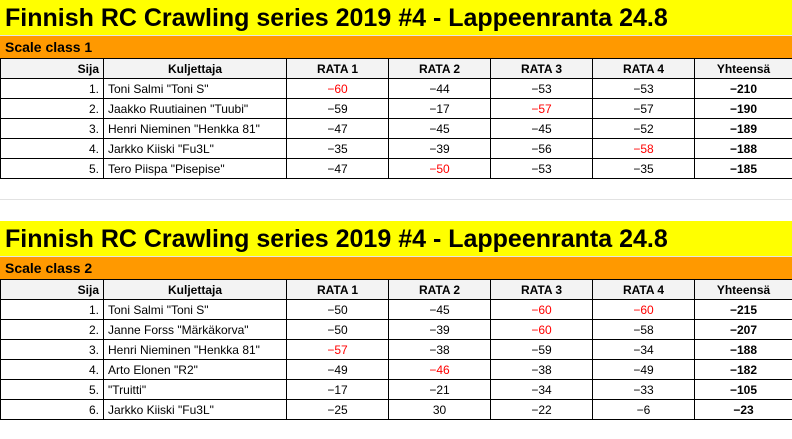 This screenshot has width=792, height=439. What do you see at coordinates (439, 168) in the screenshot?
I see `rata-2-cell: −50` at bounding box center [439, 168].